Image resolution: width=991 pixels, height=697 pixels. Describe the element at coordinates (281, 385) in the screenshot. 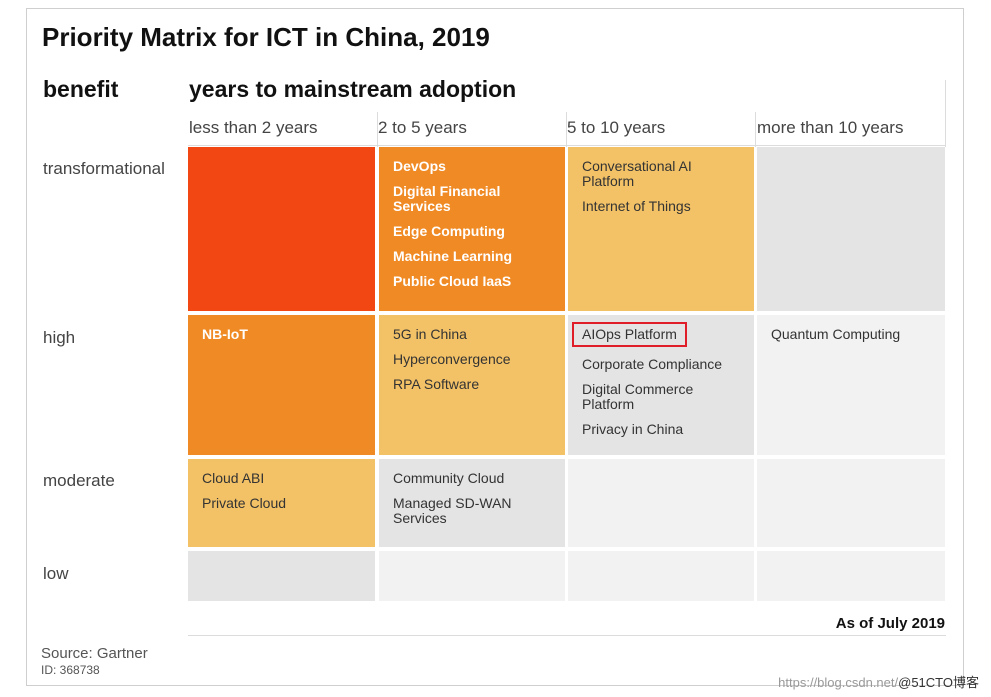

I see `cell-high-lt2: NB-IoT` at that location.